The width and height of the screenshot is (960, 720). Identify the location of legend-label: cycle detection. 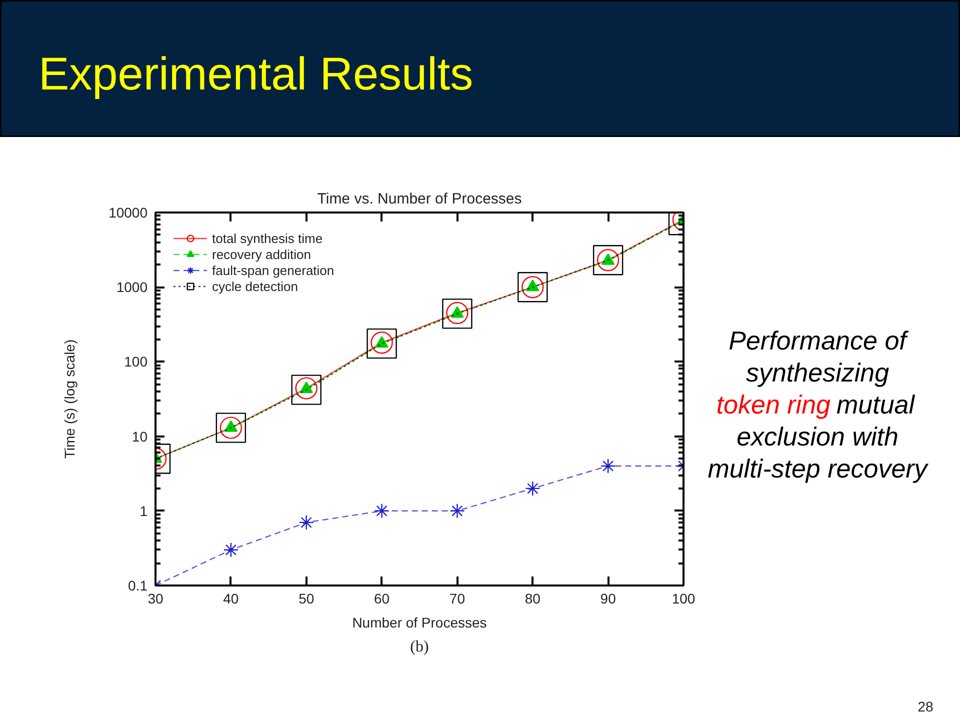
(255, 286).